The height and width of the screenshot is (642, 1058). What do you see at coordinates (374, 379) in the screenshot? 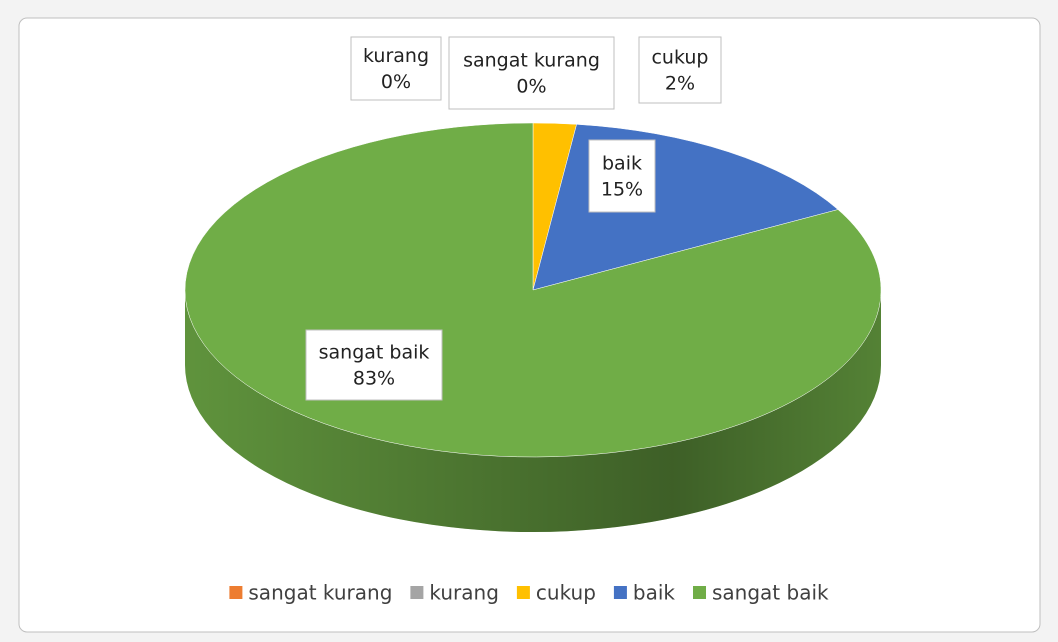
I see `data-label-value: 83%` at bounding box center [374, 379].